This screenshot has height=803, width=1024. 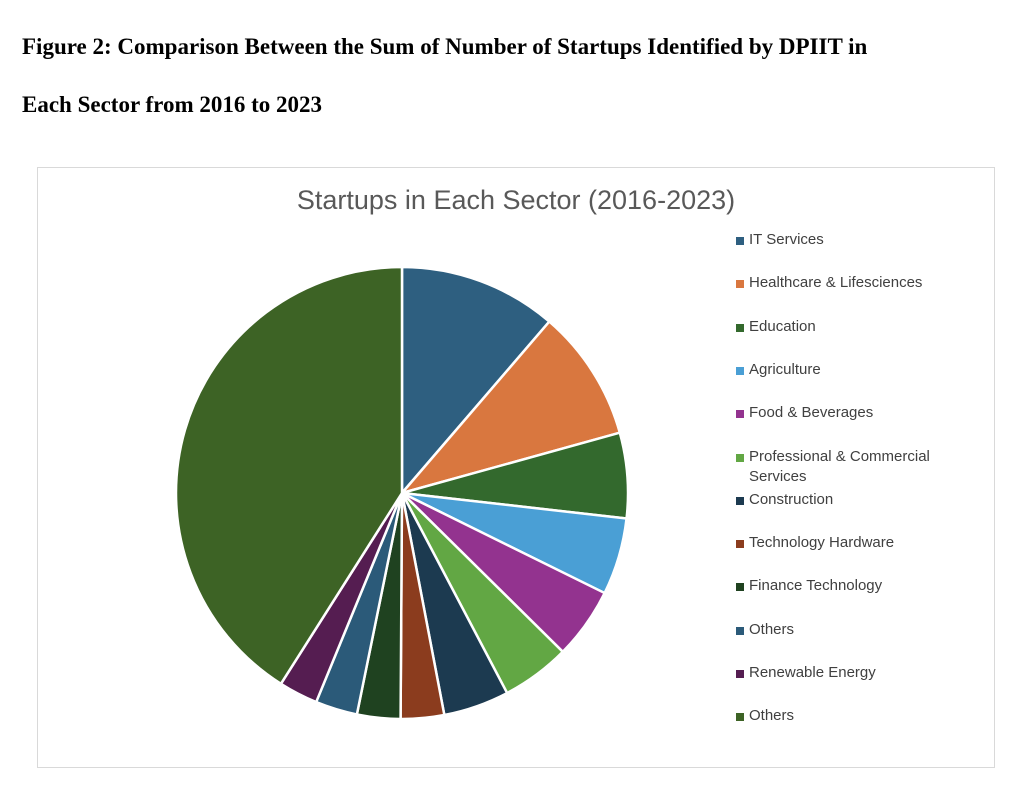 What do you see at coordinates (791, 499) in the screenshot?
I see `legend-label: Construction` at bounding box center [791, 499].